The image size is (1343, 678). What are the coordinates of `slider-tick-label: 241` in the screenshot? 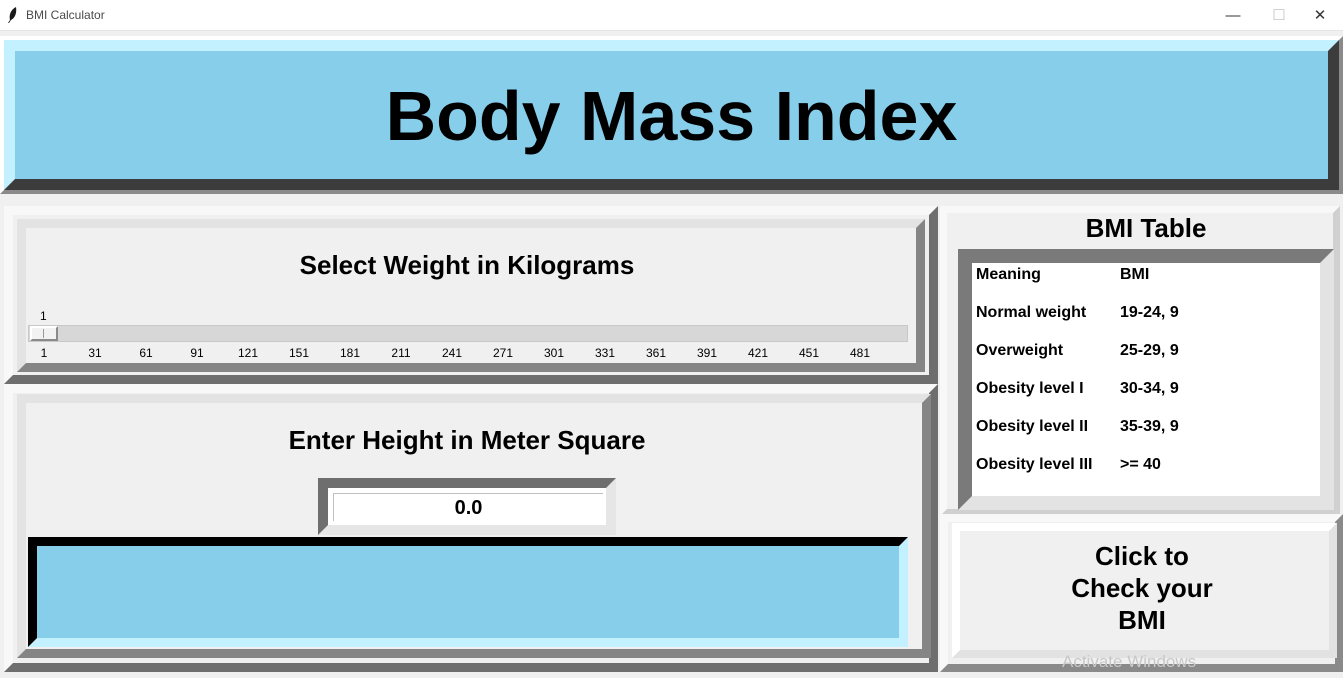 It's located at (452, 353).